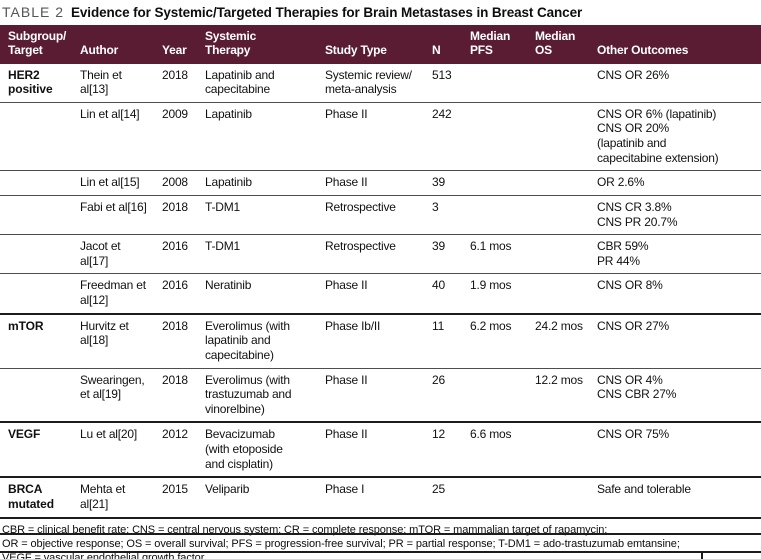 The width and height of the screenshot is (761, 559). What do you see at coordinates (31, 496) in the screenshot?
I see `cell-subgroup: BRCA mutated` at bounding box center [31, 496].